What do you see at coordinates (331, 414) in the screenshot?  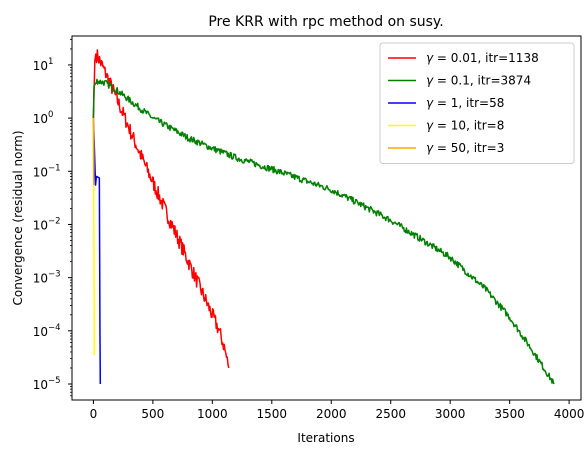 I see `x-tick-label: 2000` at bounding box center [331, 414].